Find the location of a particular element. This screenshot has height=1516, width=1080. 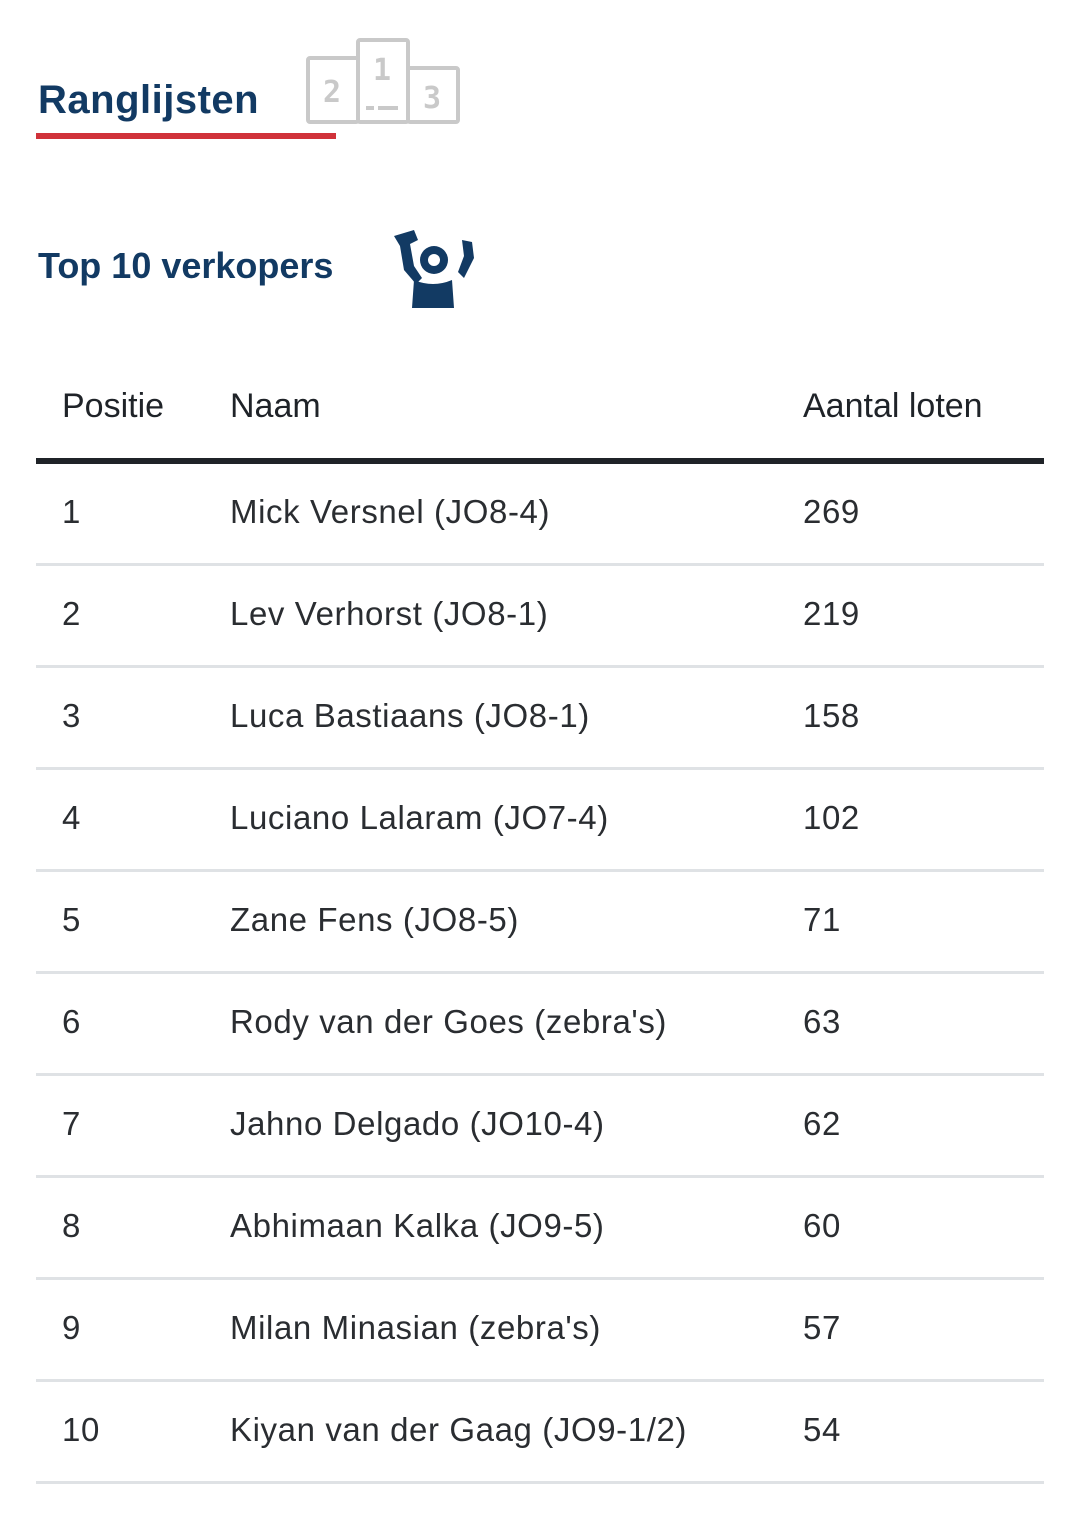

table-row: 7 Jahno Delgado (JO10-4) 62 is located at coordinates (540, 1127).